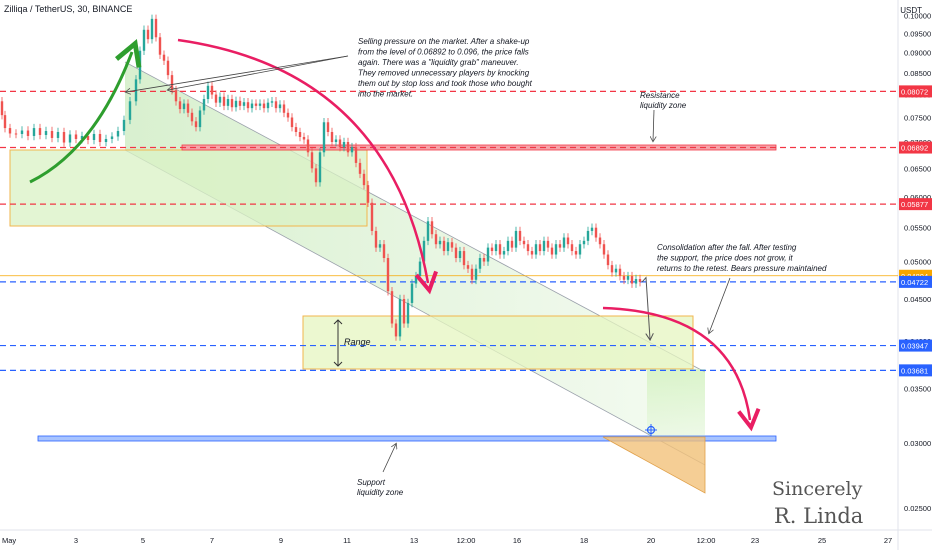 This screenshot has width=932, height=550. Describe the element at coordinates (917, 34) in the screenshot. I see `y-tick-label: 0.09500` at that location.